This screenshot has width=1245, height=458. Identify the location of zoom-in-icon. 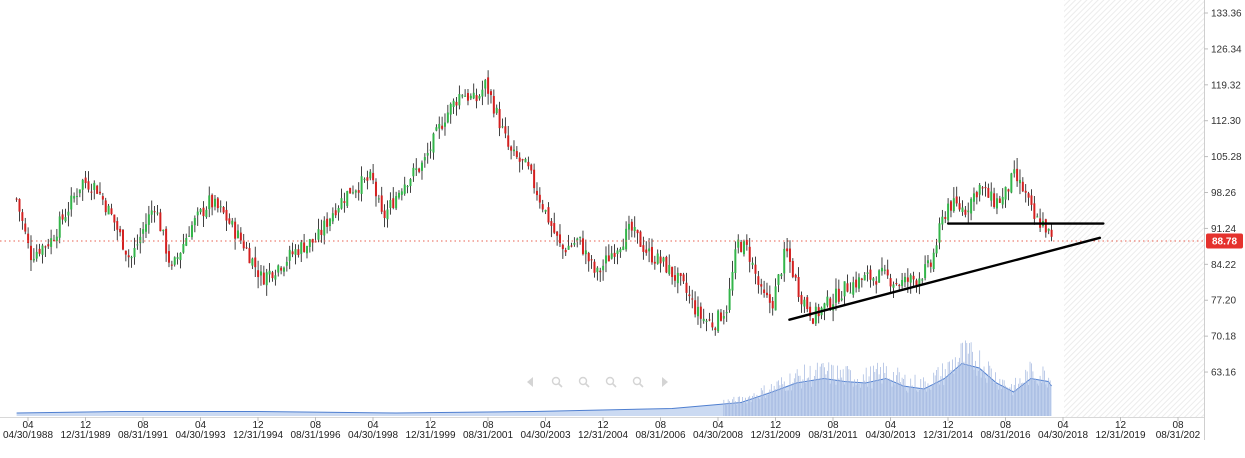
(557, 382).